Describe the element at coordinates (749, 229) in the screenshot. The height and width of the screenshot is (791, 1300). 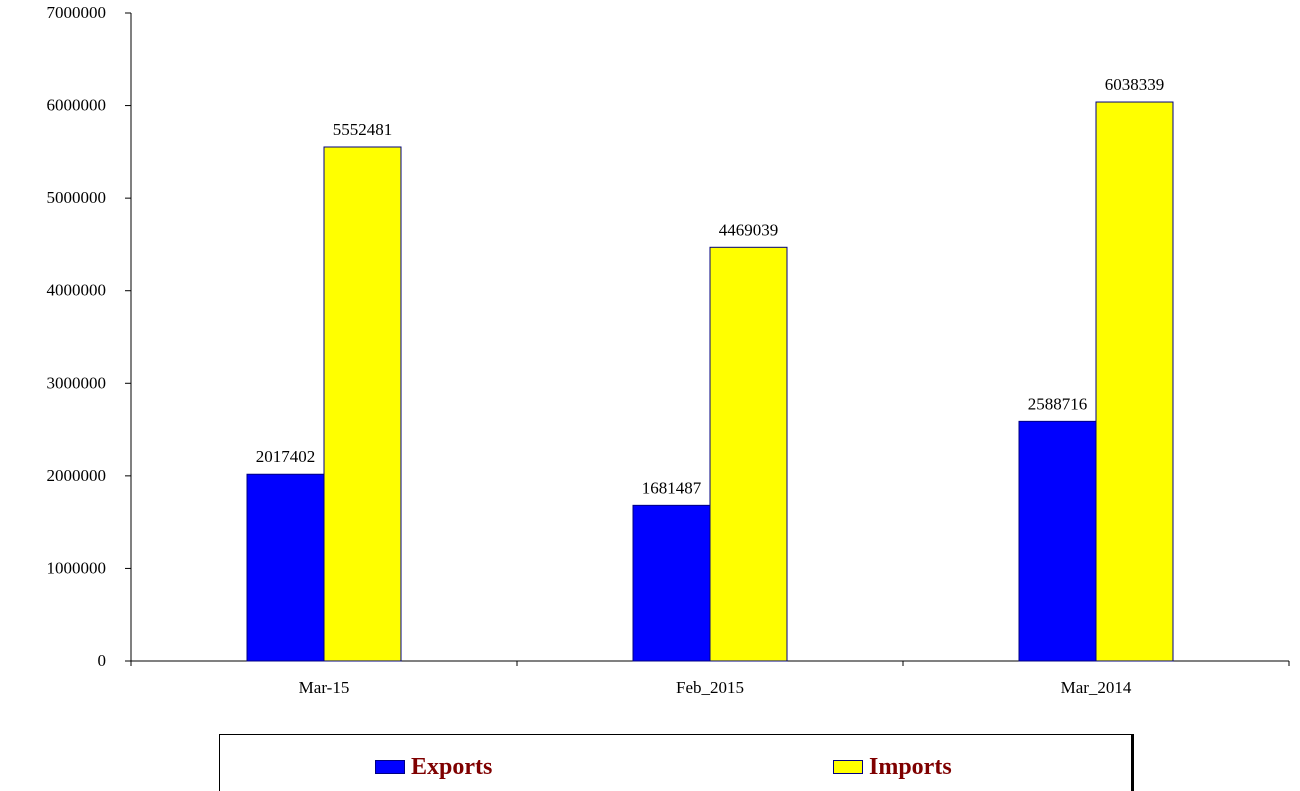
I see `data-label-imports: 4469039` at that location.